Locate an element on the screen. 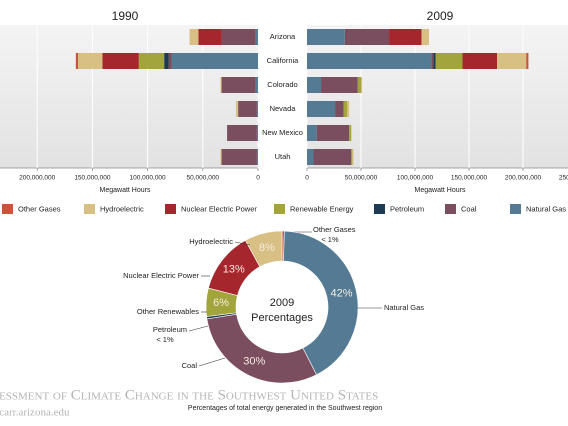 Image resolution: width=568 pixels, height=426 pixels. x-axis-label: Megawatt Hours is located at coordinates (125, 190).